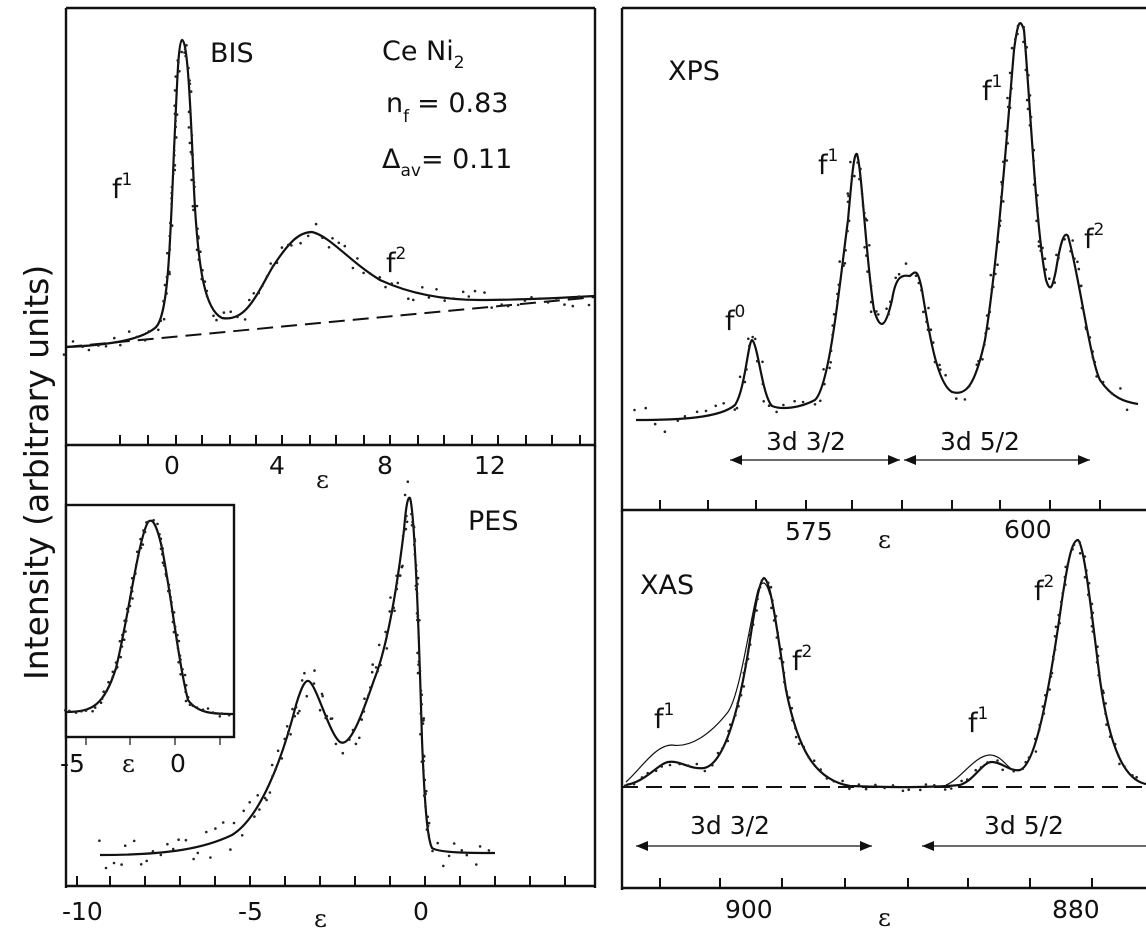 This screenshot has height=929, width=1146. Describe the element at coordinates (749, 909) in the screenshot. I see `xas-xtick-900: 900` at that location.